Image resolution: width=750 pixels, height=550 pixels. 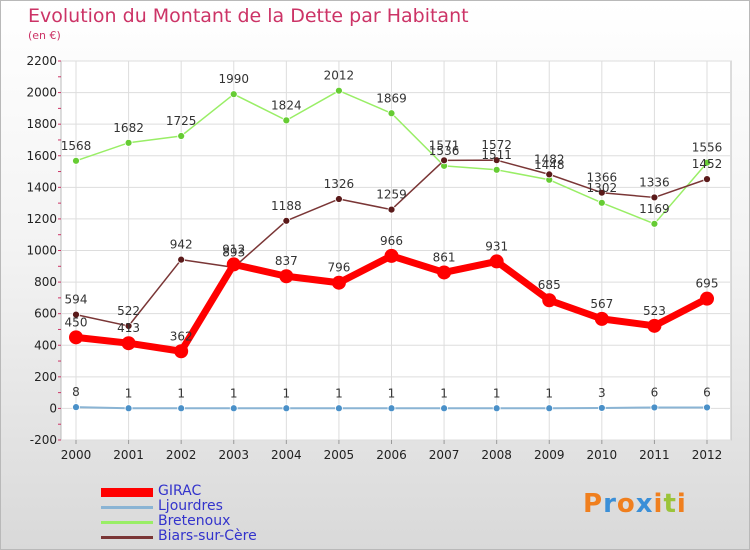 I want to click on data-label-0: 966, so click(x=391, y=241).